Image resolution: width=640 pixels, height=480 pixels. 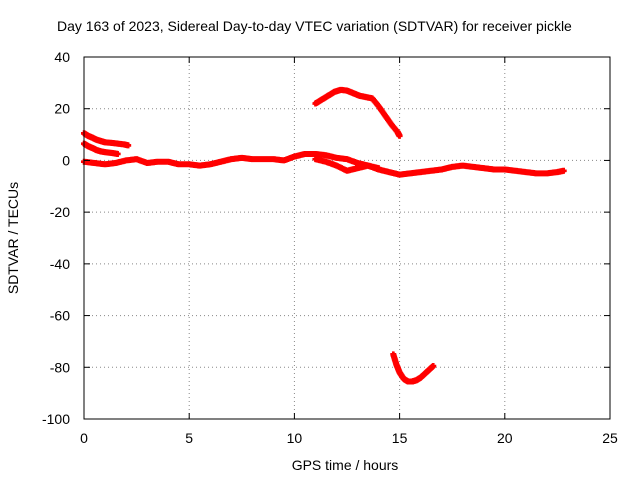 What do you see at coordinates (84, 438) in the screenshot?
I see `x-tick-label: 0` at bounding box center [84, 438].